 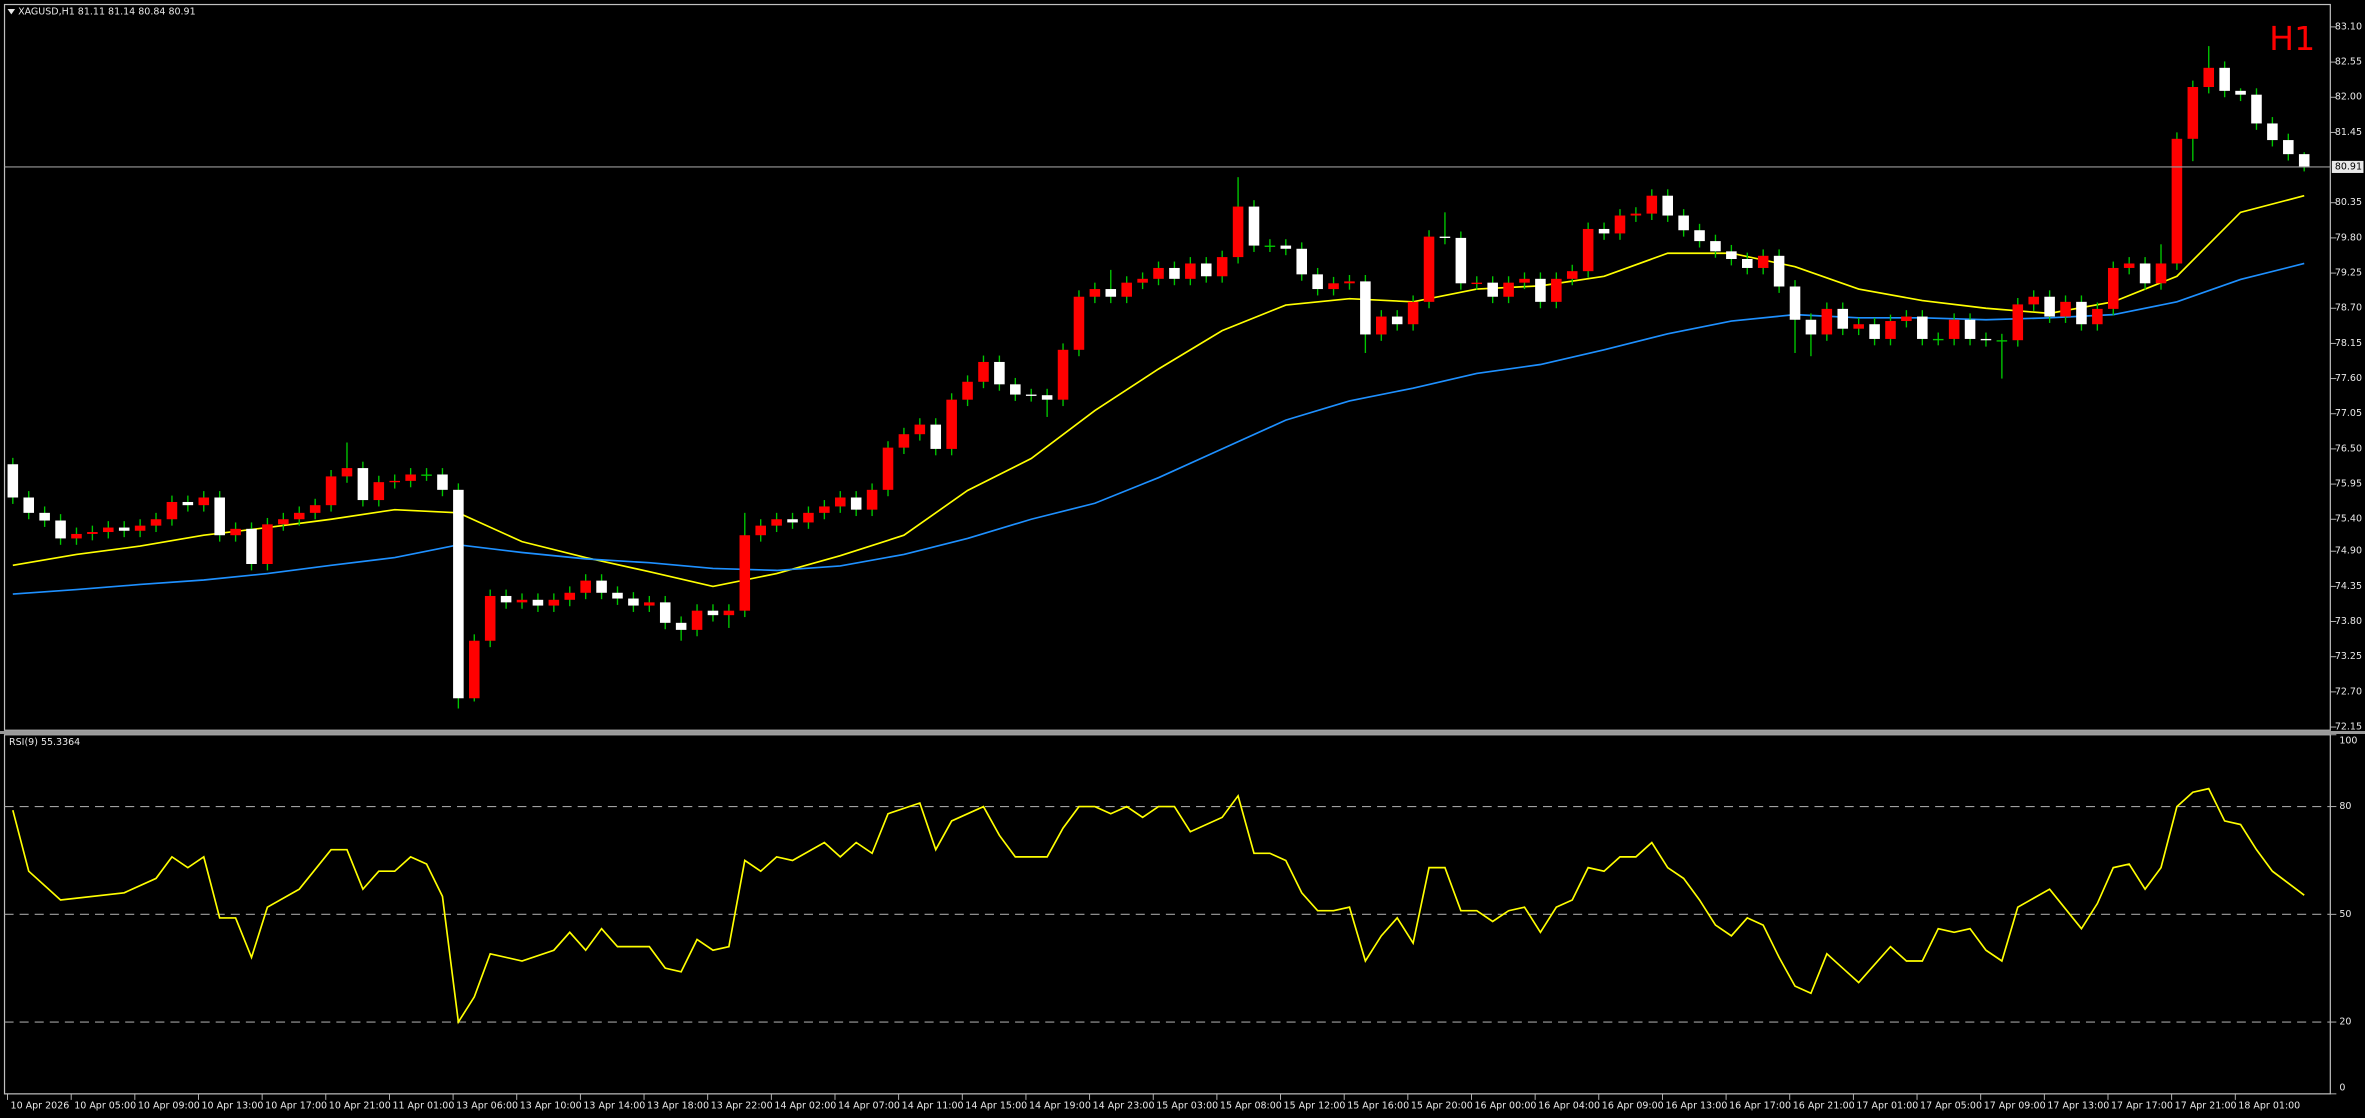 I want to click on y-tick-label: 78.15, so click(x=2348, y=343).